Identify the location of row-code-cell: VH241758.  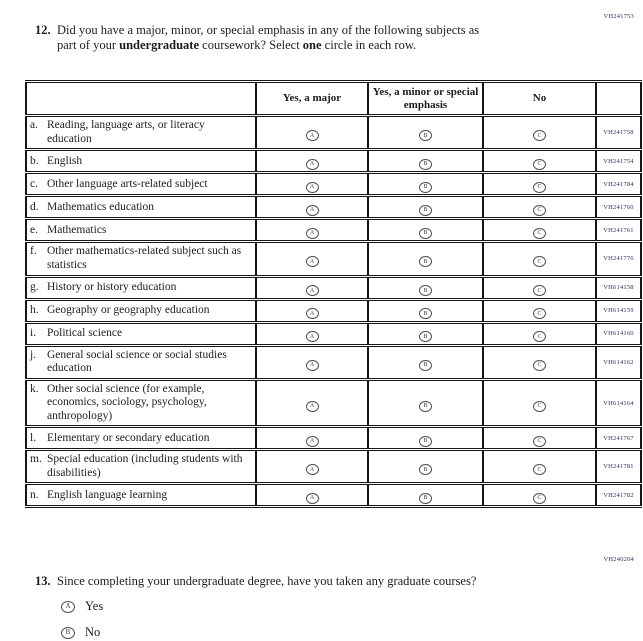
(618, 133).